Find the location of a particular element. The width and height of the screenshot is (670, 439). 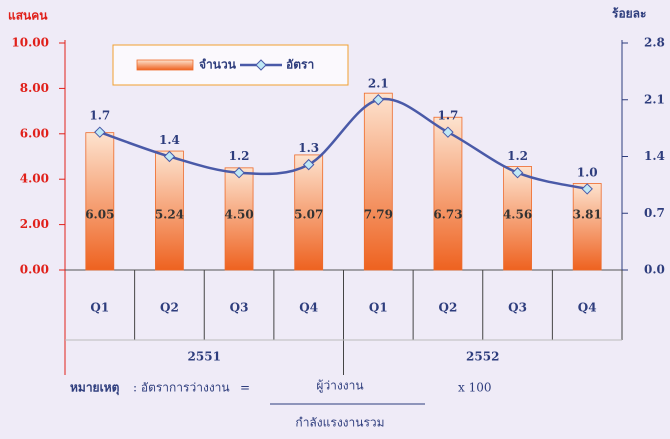

line-value-label: 2.1 is located at coordinates (378, 83).